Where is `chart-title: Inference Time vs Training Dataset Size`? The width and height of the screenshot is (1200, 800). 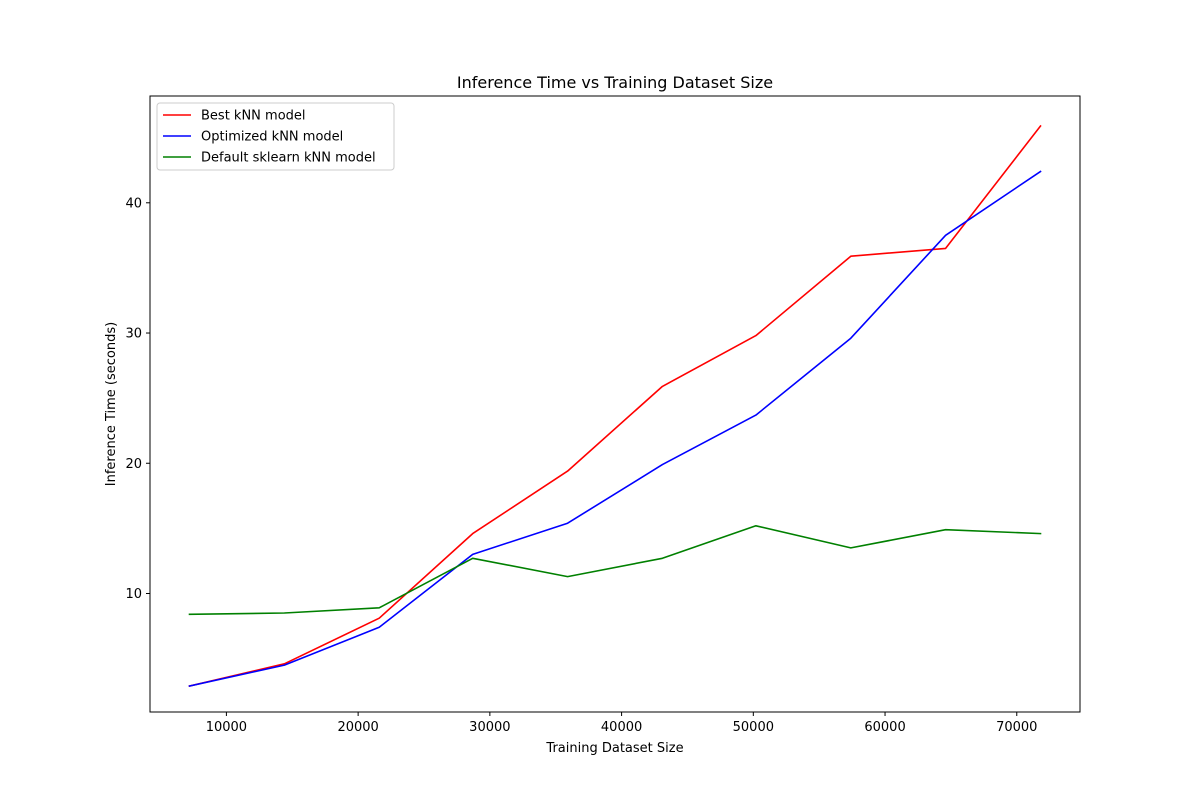
chart-title: Inference Time vs Training Dataset Size is located at coordinates (615, 82).